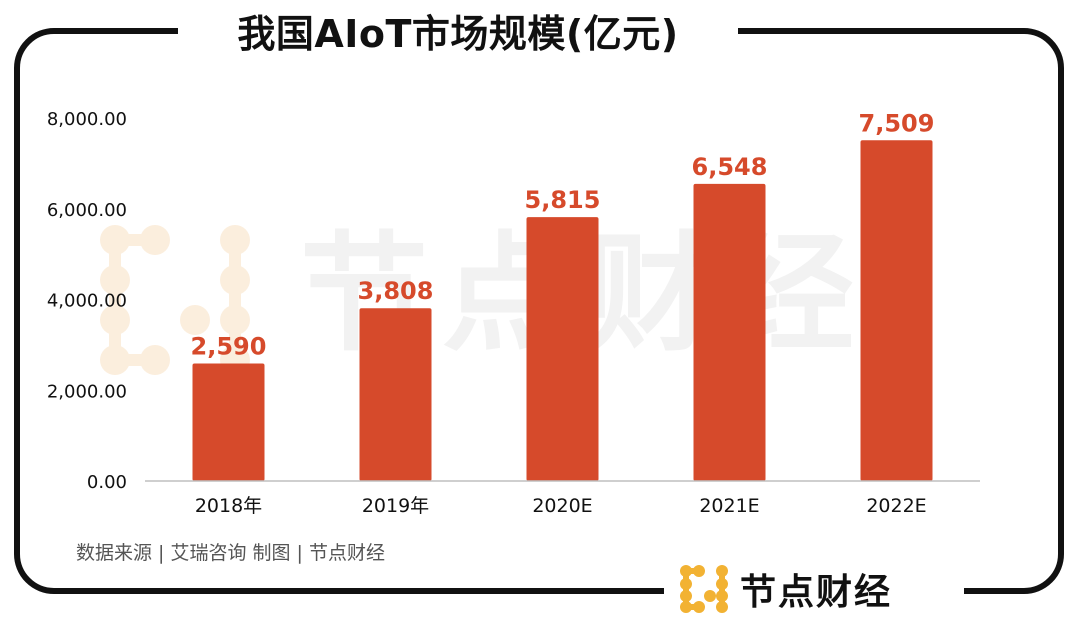  I want to click on bar-value-label: 6,548, so click(730, 167).